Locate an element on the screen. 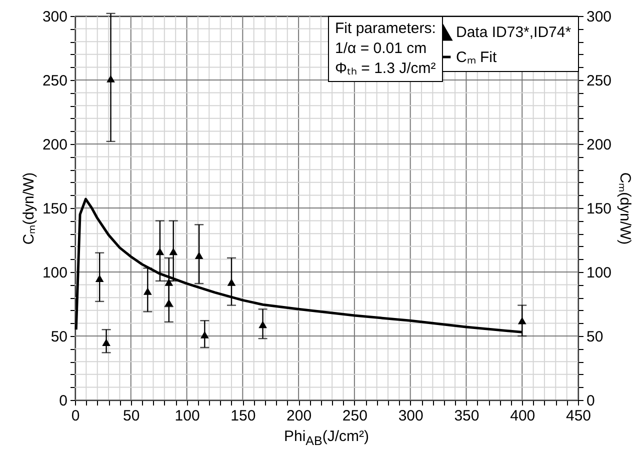  y2-tick-label: 200 is located at coordinates (599, 145).